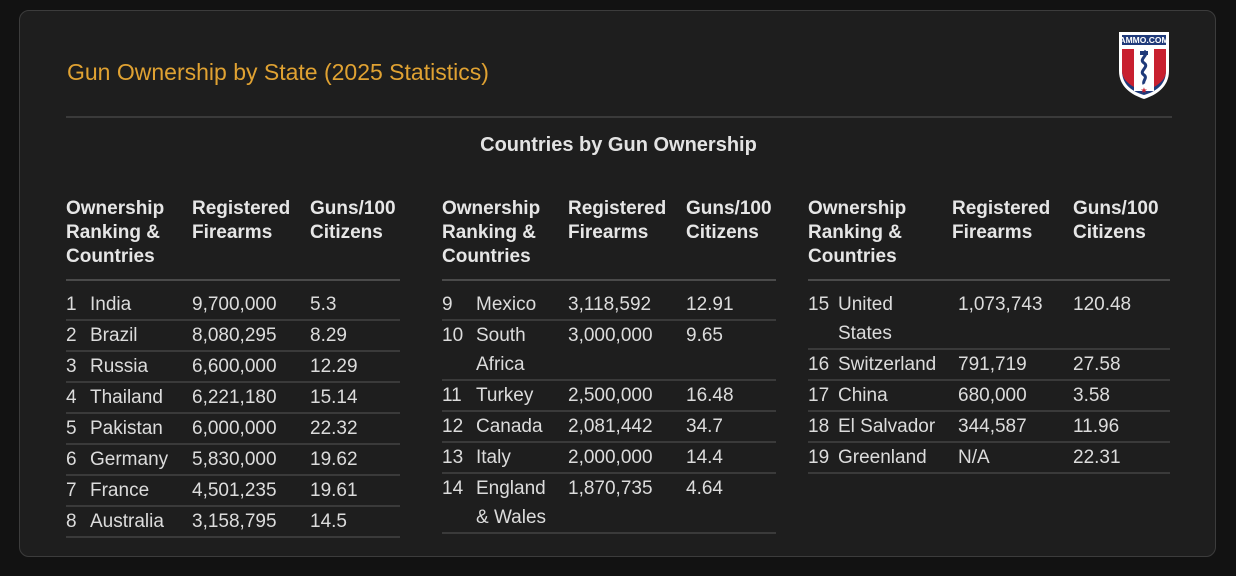 Image resolution: width=1236 pixels, height=576 pixels. Describe the element at coordinates (509, 426) in the screenshot. I see `country: Canada` at that location.